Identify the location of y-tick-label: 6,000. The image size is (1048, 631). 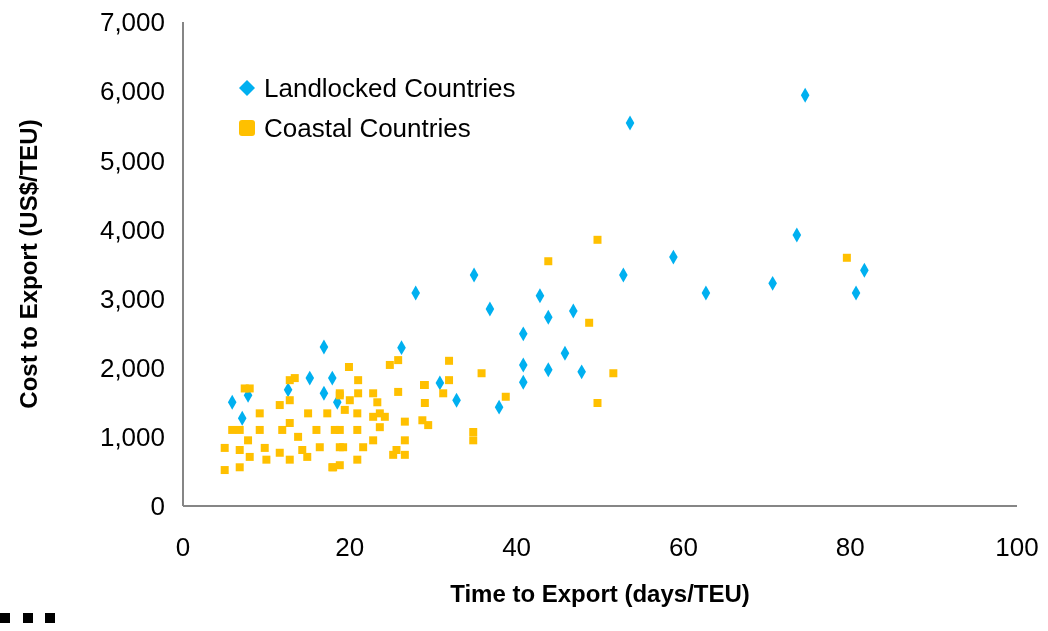
(132, 91).